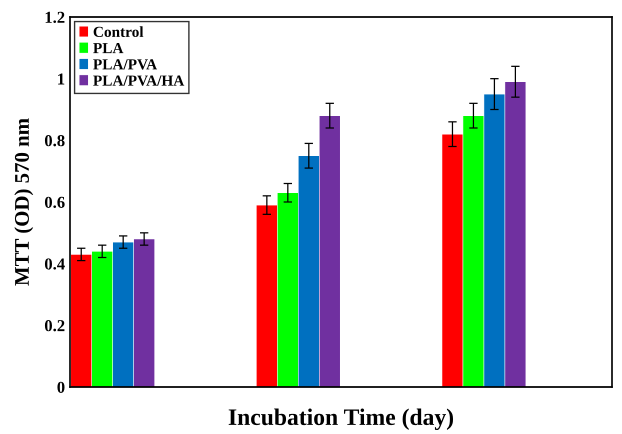  Describe the element at coordinates (119, 32) in the screenshot. I see `legend-label: Control` at that location.